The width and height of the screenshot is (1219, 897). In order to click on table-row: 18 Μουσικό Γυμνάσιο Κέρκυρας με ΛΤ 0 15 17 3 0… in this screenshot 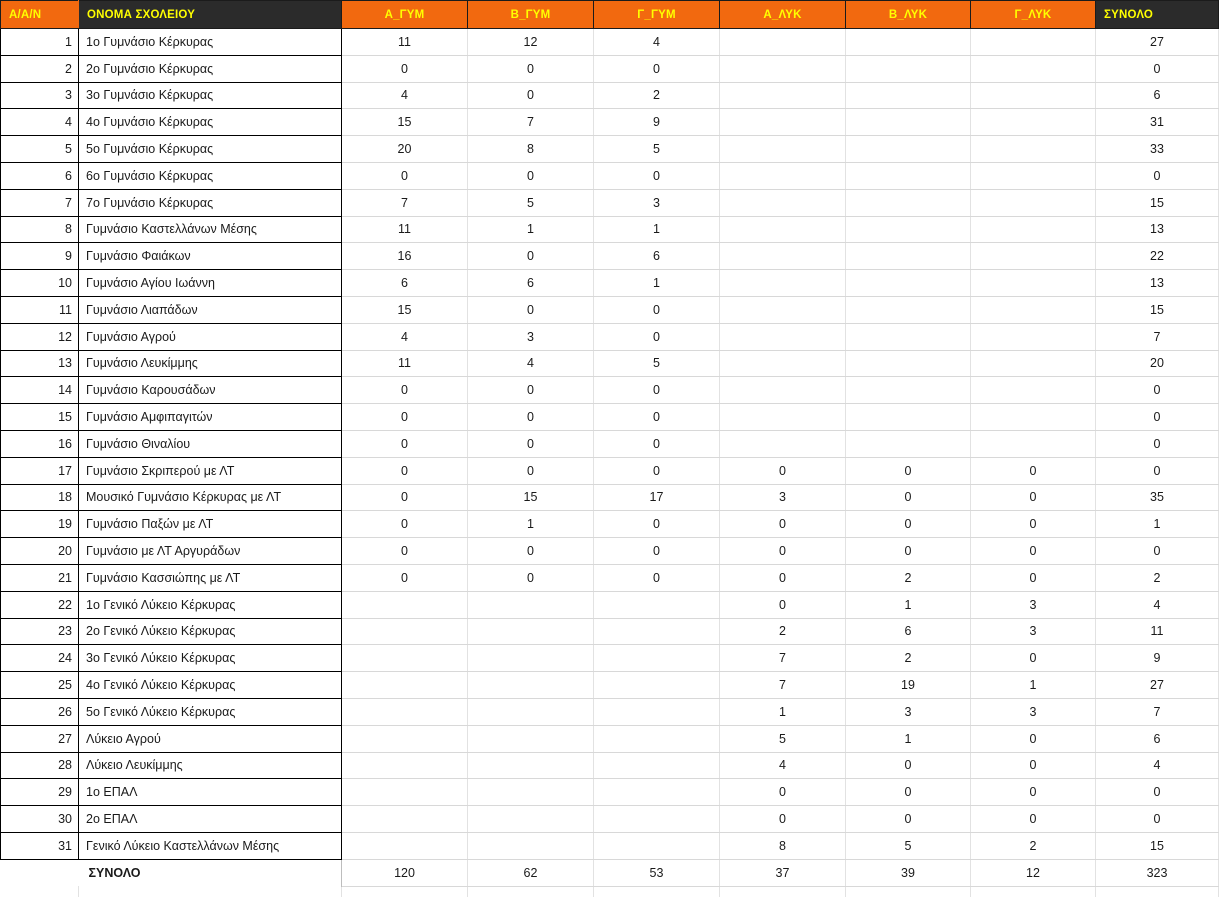, I will do `click(609, 498)`.